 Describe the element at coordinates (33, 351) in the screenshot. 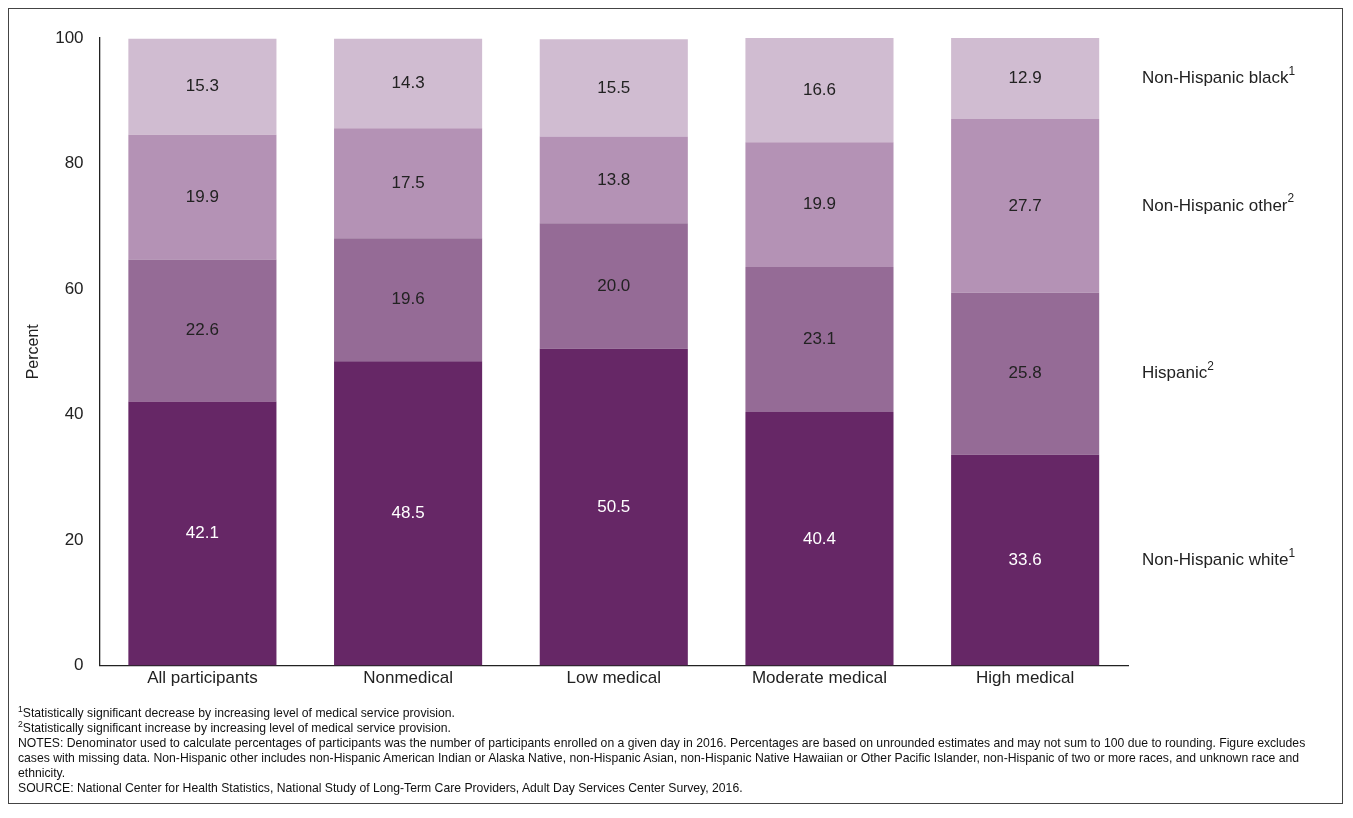

I see `y-axis-title: Percent` at that location.